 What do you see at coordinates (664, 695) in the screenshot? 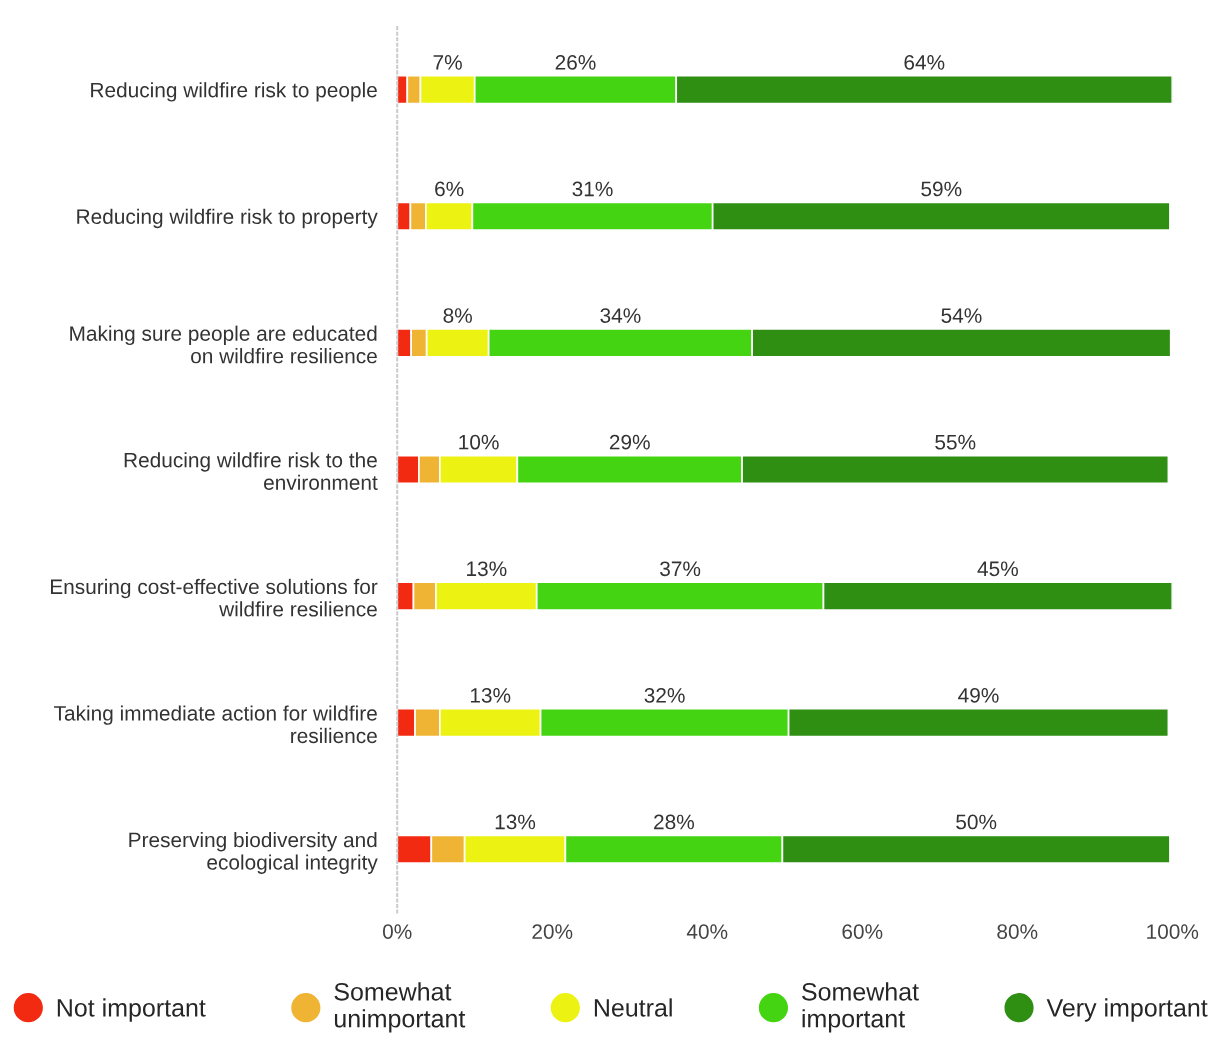
I see `data-label: 32%` at bounding box center [664, 695].